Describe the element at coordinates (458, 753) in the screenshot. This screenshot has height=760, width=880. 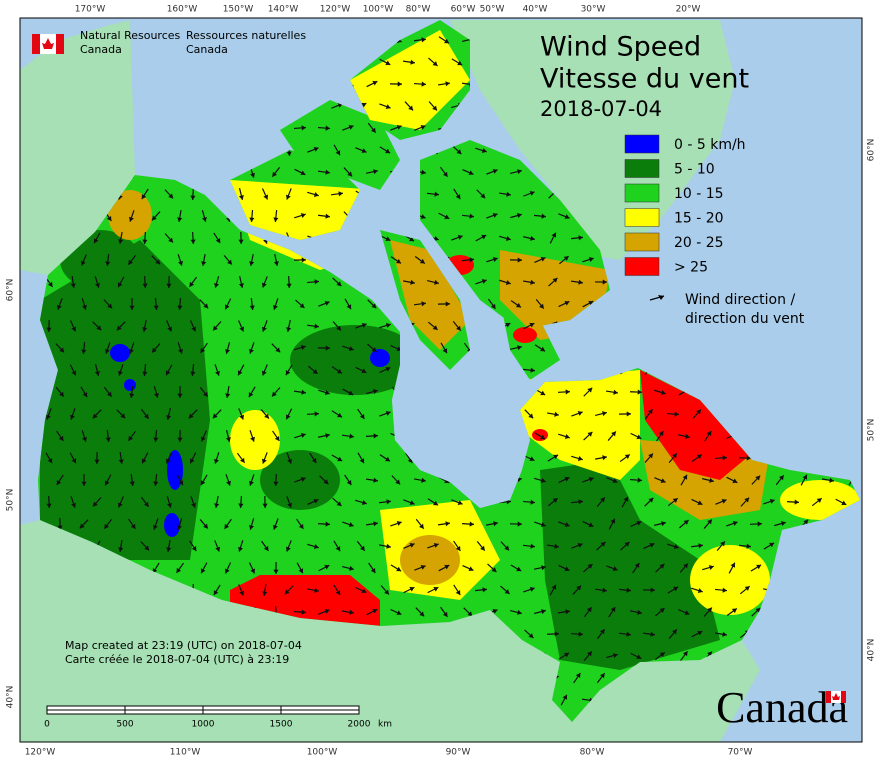
I see `longitude-label: 90°W` at that location.